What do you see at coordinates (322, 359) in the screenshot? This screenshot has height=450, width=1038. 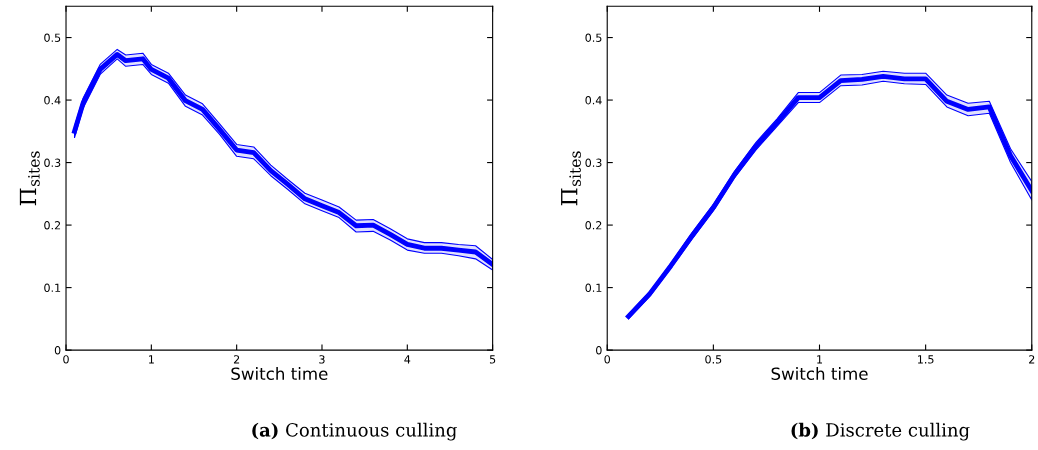 I see `x-tick-label: 3` at bounding box center [322, 359].